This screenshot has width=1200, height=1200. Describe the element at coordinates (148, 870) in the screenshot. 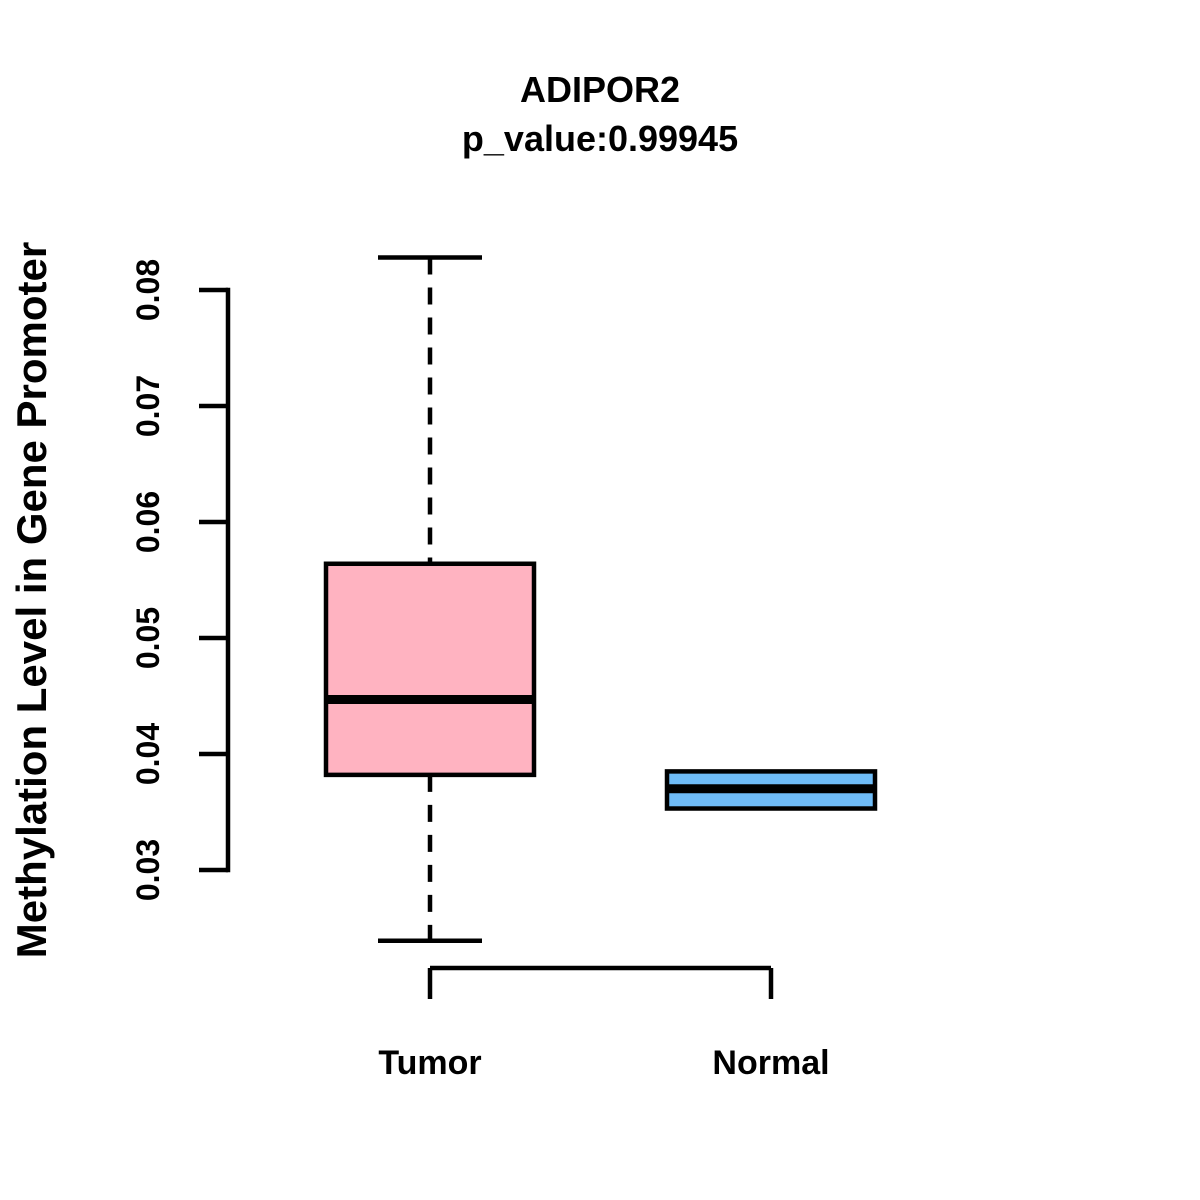

I see `y-axis-tick-label: 0.03` at that location.